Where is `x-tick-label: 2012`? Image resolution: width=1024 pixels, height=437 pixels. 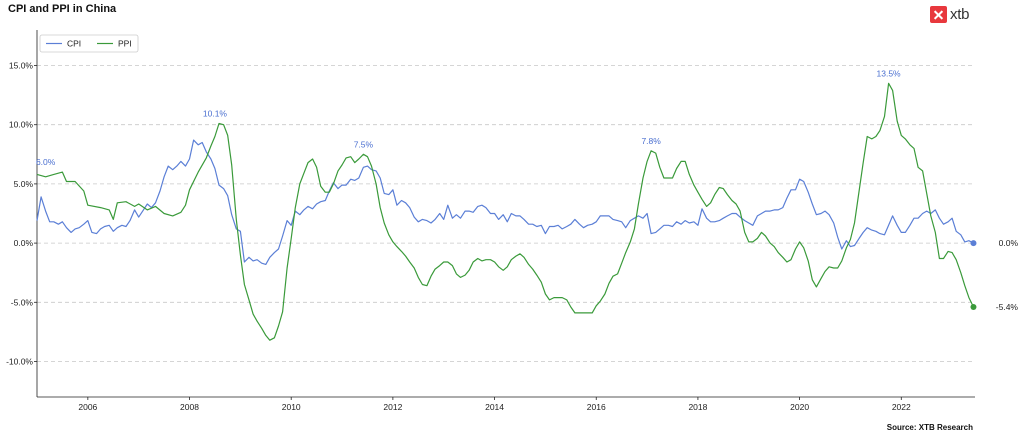 x-tick-label: 2012 is located at coordinates (392, 407).